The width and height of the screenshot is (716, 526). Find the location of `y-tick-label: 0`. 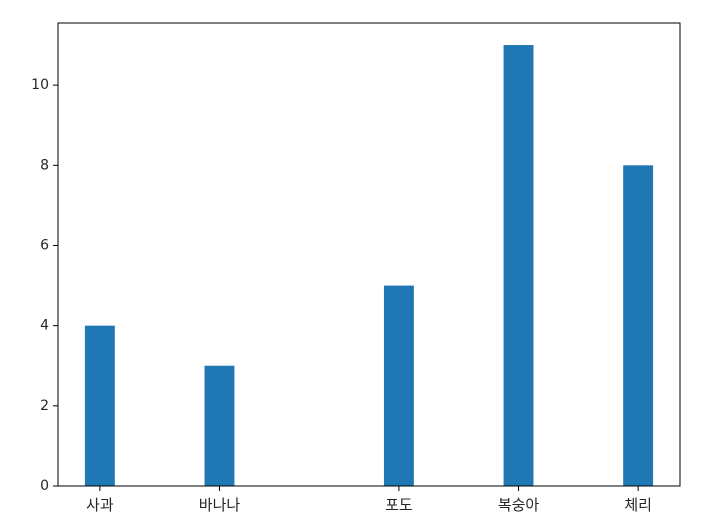

y-tick-label: 0 is located at coordinates (44, 486).